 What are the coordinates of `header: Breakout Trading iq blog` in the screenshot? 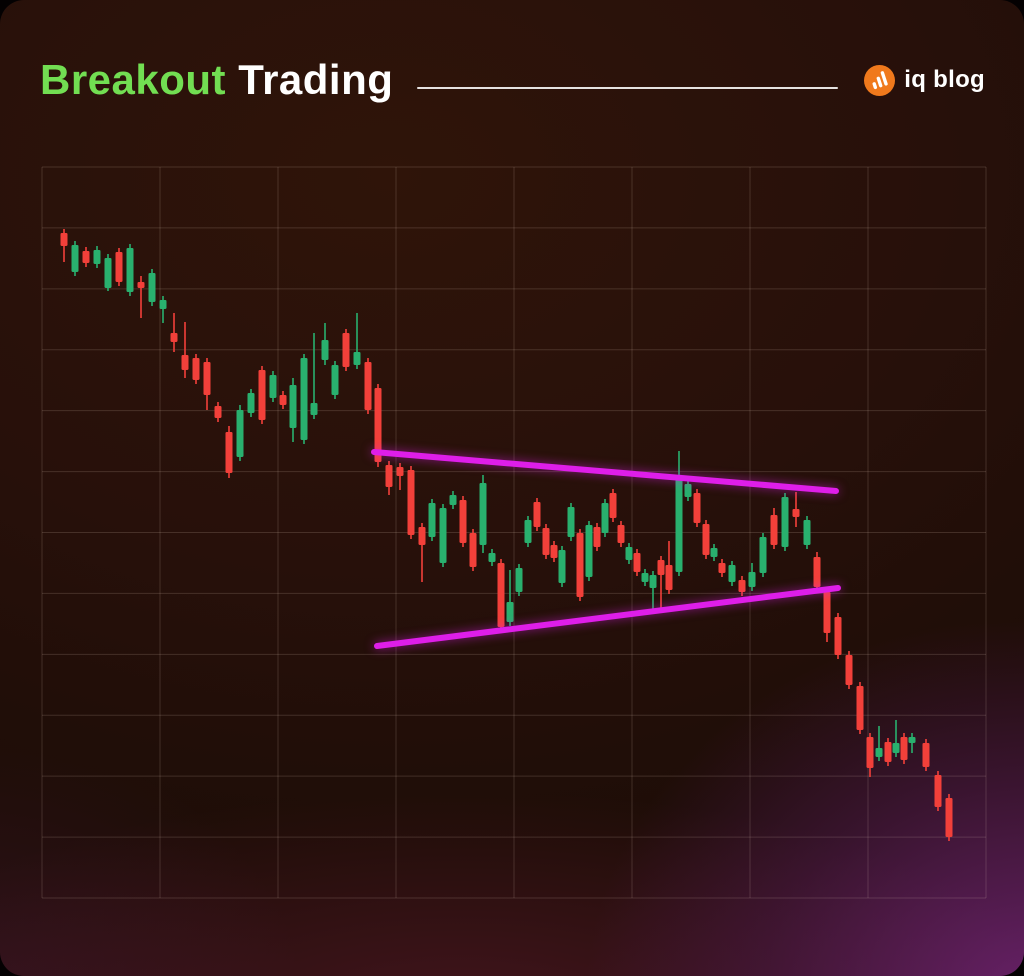 It's located at (512, 80).